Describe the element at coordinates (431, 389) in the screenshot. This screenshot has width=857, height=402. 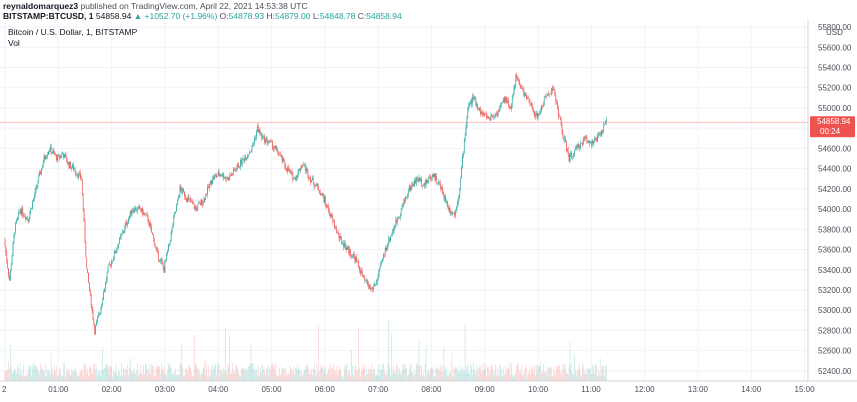
I see `x-tick-label: 08:00` at that location.